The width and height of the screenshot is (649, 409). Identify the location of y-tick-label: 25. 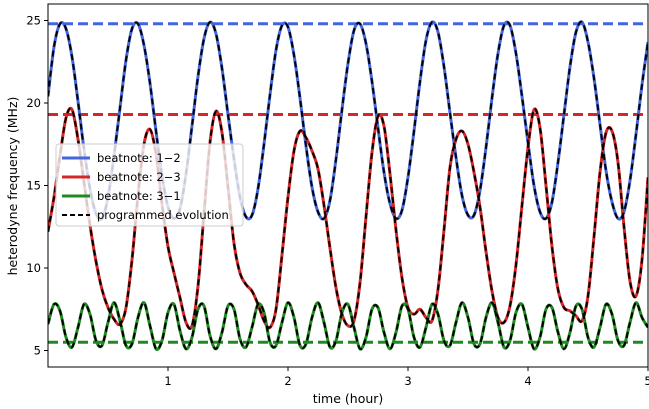
(33, 21).